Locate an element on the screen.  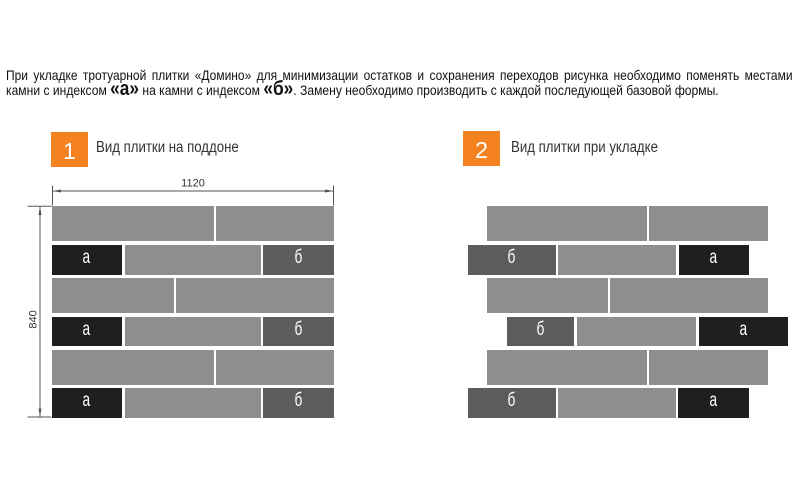
svg-text: 840 is located at coordinates (34, 319).